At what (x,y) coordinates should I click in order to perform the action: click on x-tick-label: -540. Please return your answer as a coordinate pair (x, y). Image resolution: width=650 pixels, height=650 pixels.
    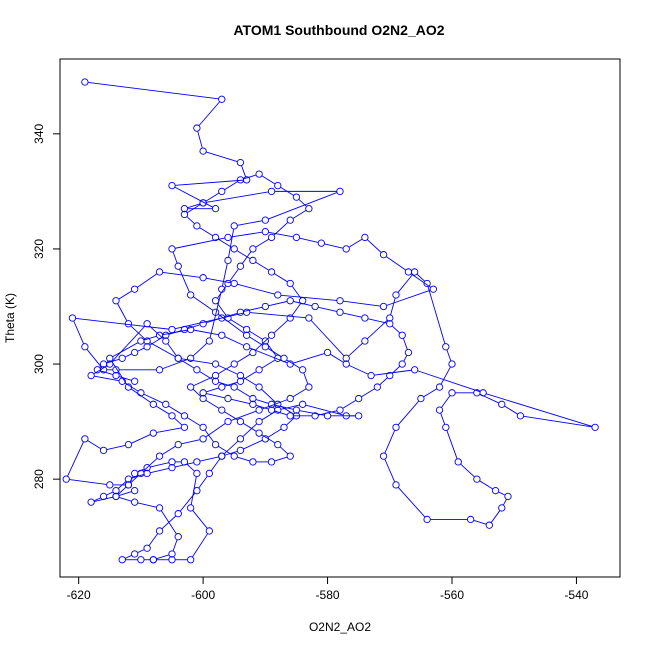
    Looking at the image, I should click on (576, 595).